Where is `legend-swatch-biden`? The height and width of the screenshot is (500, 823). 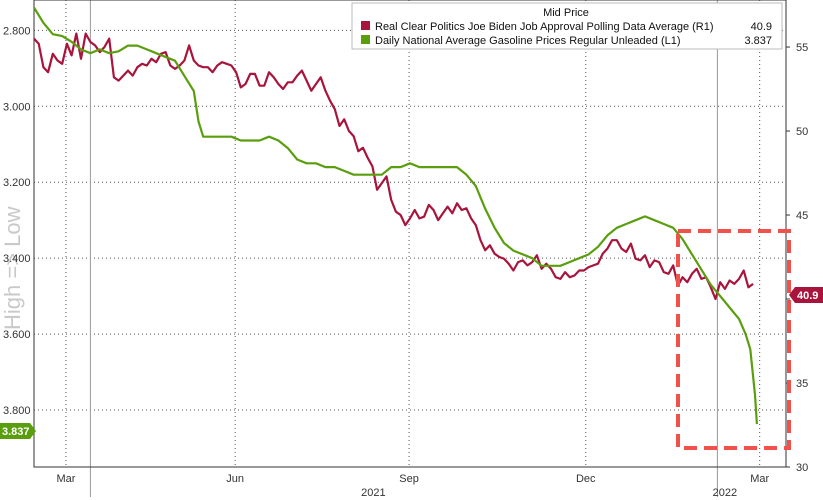
legend-swatch-biden is located at coordinates (365, 25).